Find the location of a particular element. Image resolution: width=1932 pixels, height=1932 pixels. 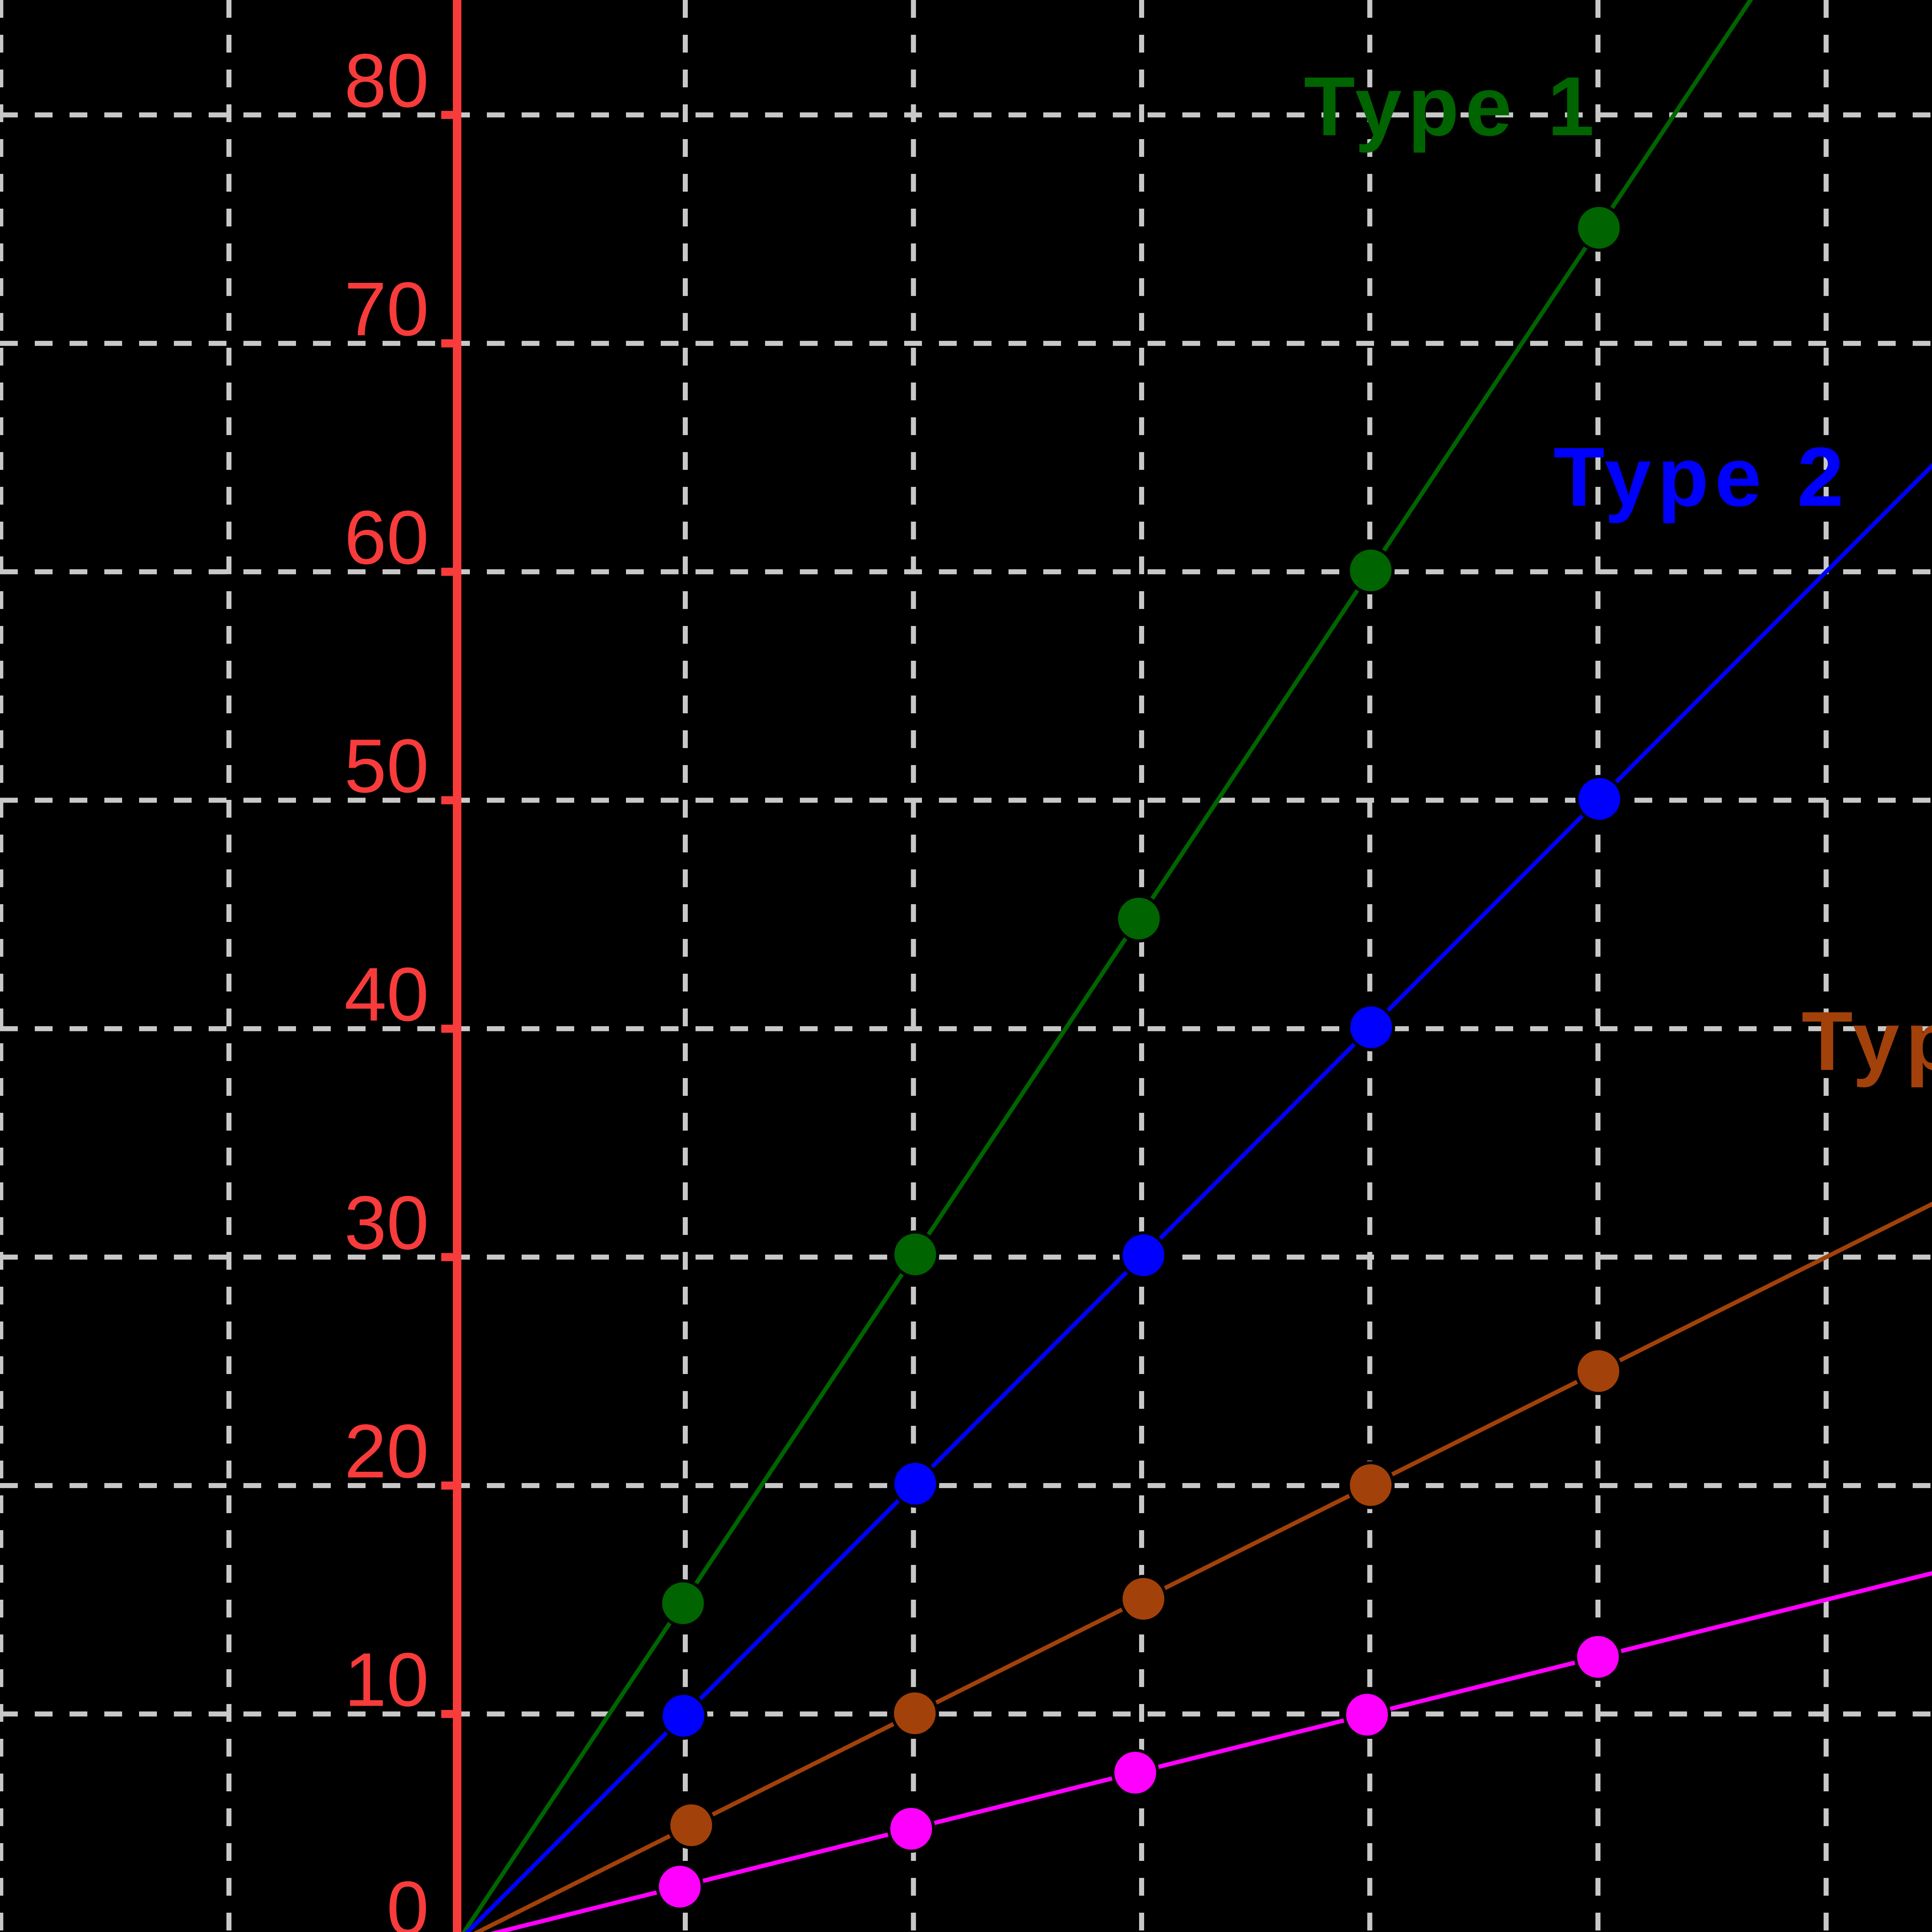

svg-text: Type 1 is located at coordinates (1452, 106).